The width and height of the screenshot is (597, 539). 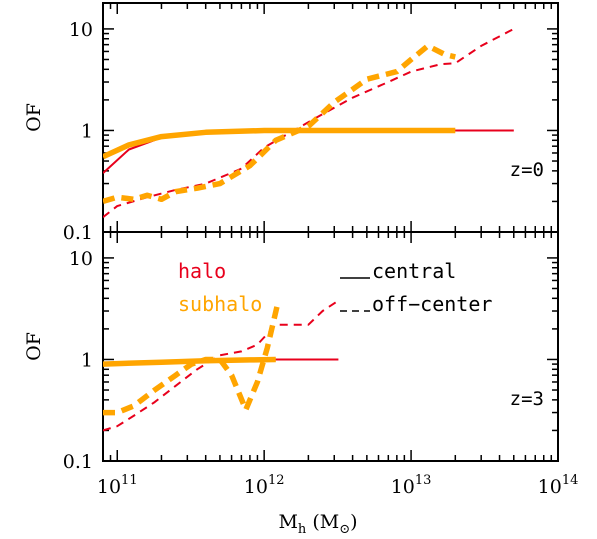 I want to click on x-axis-title: Mh (M⊙), so click(x=317, y=524).